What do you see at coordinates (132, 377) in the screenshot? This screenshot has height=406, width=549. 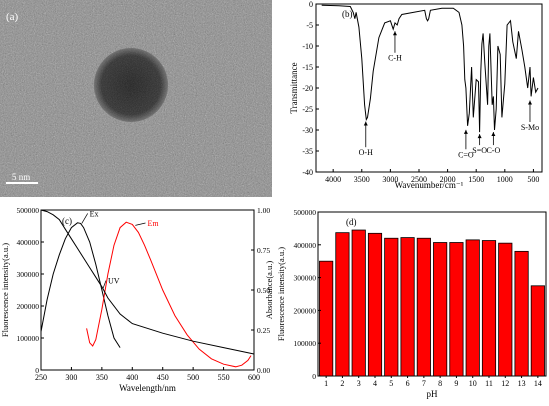 I see `x-tick-label: 400` at bounding box center [132, 377].